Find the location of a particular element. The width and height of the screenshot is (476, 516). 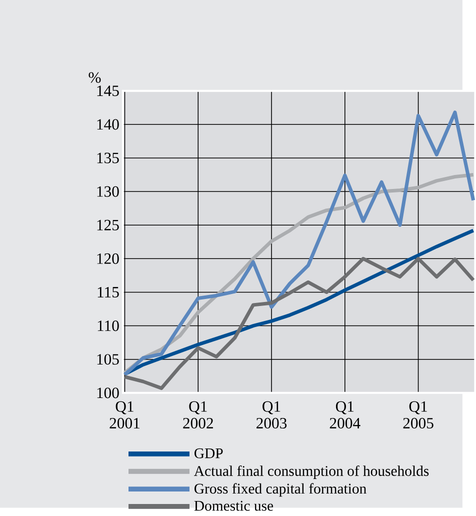

x-tick-label: Q1 2003 is located at coordinates (271, 414).